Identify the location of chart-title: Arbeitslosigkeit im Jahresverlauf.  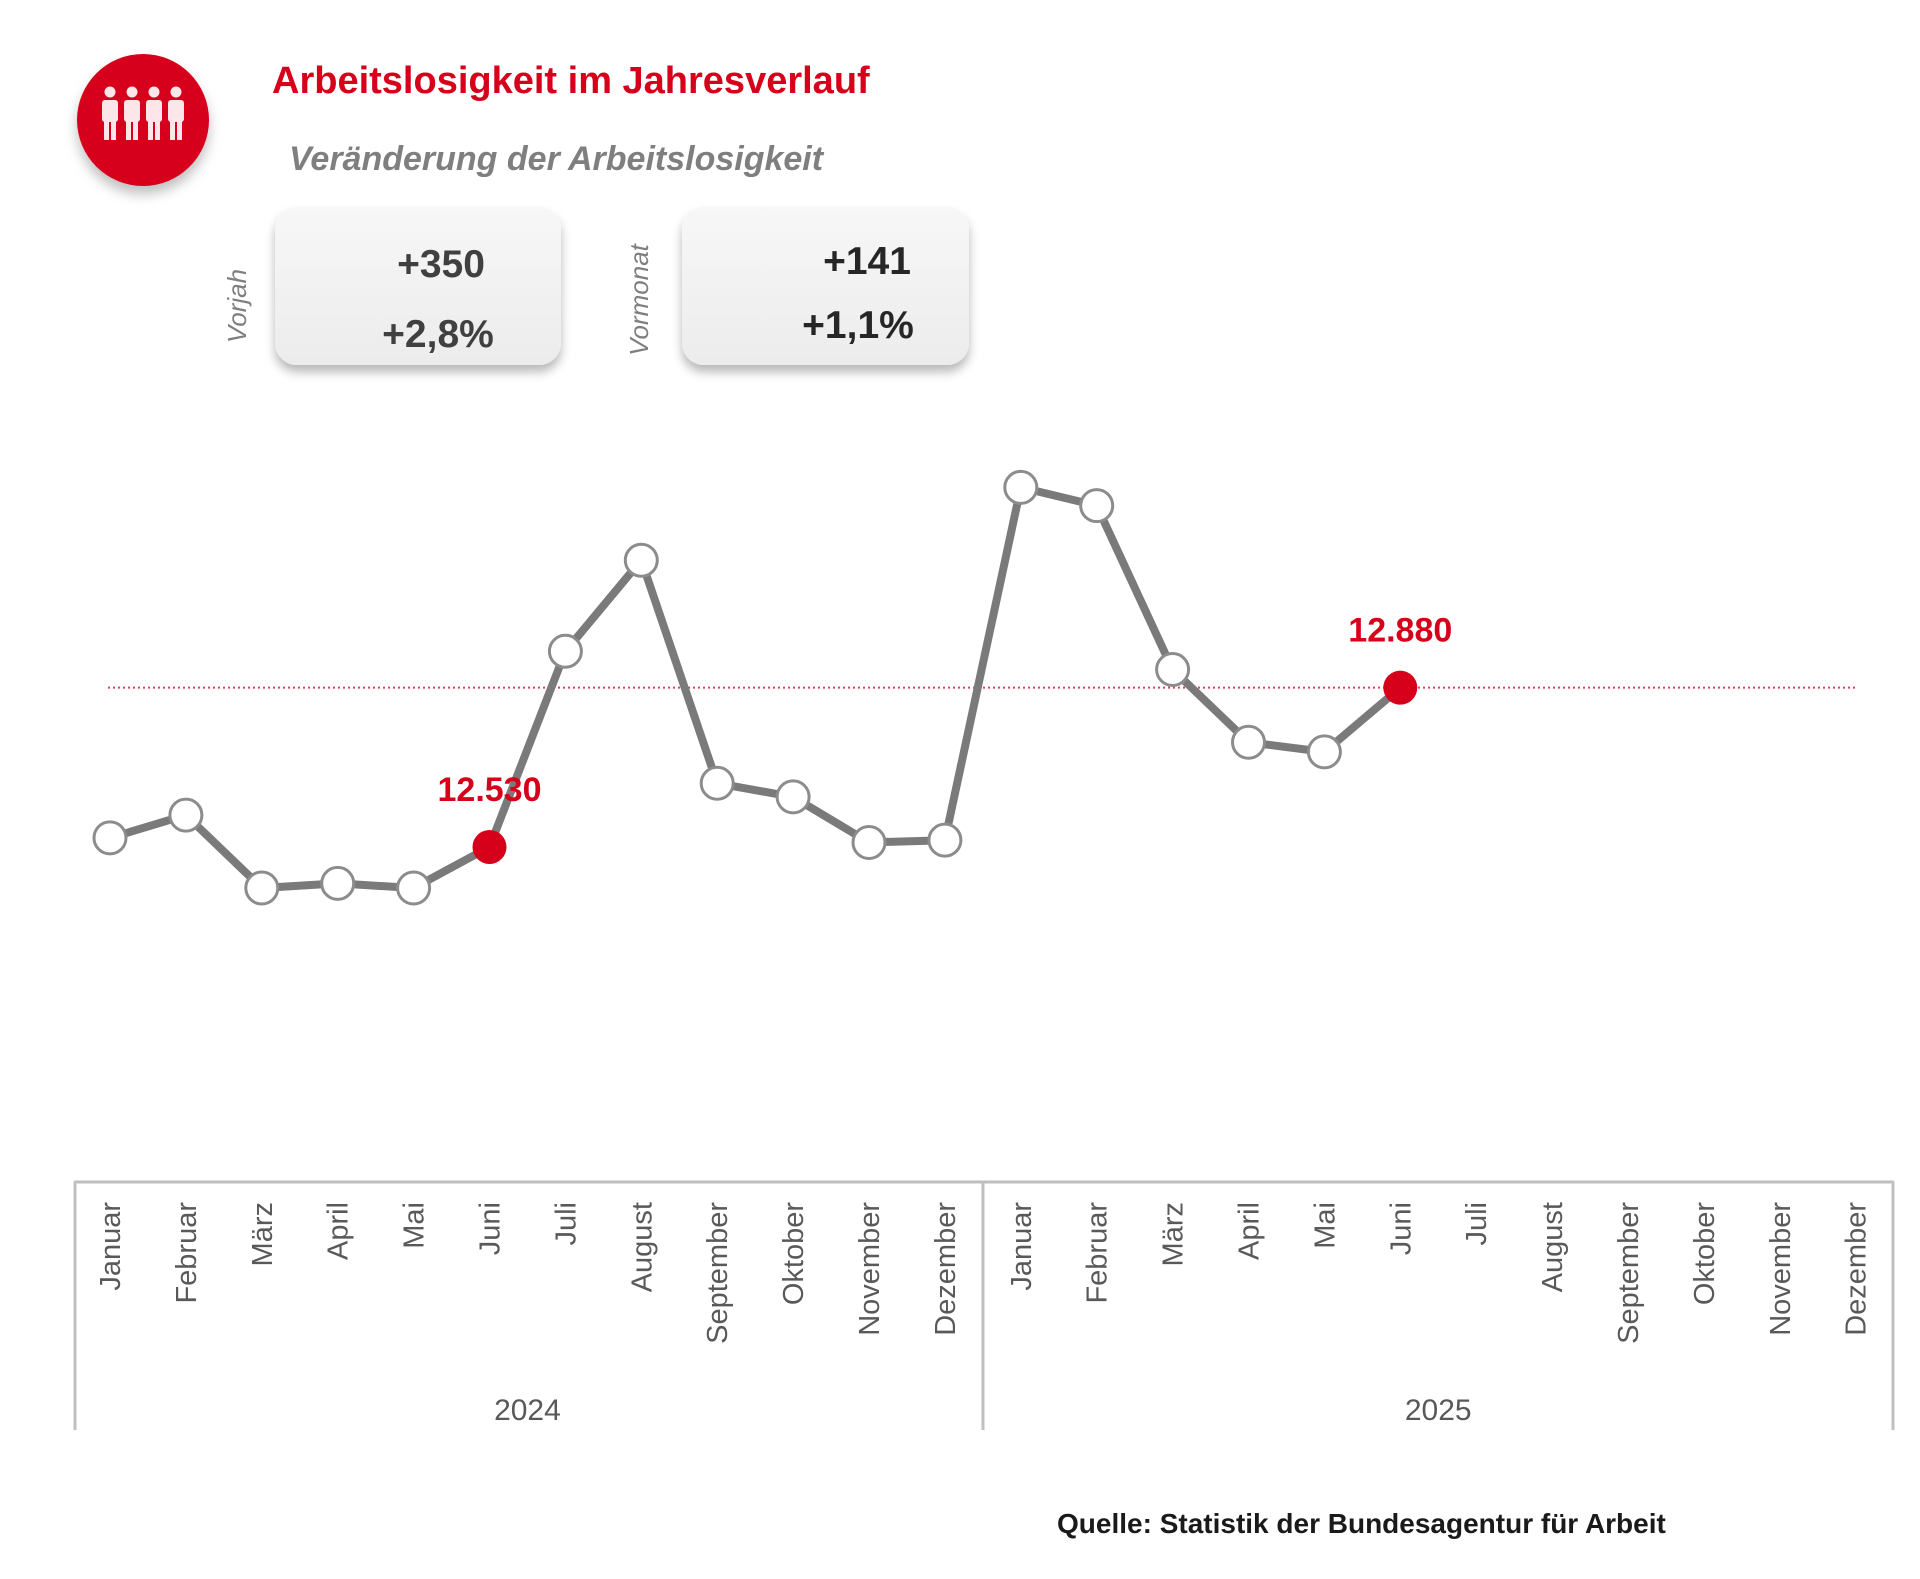
(571, 81).